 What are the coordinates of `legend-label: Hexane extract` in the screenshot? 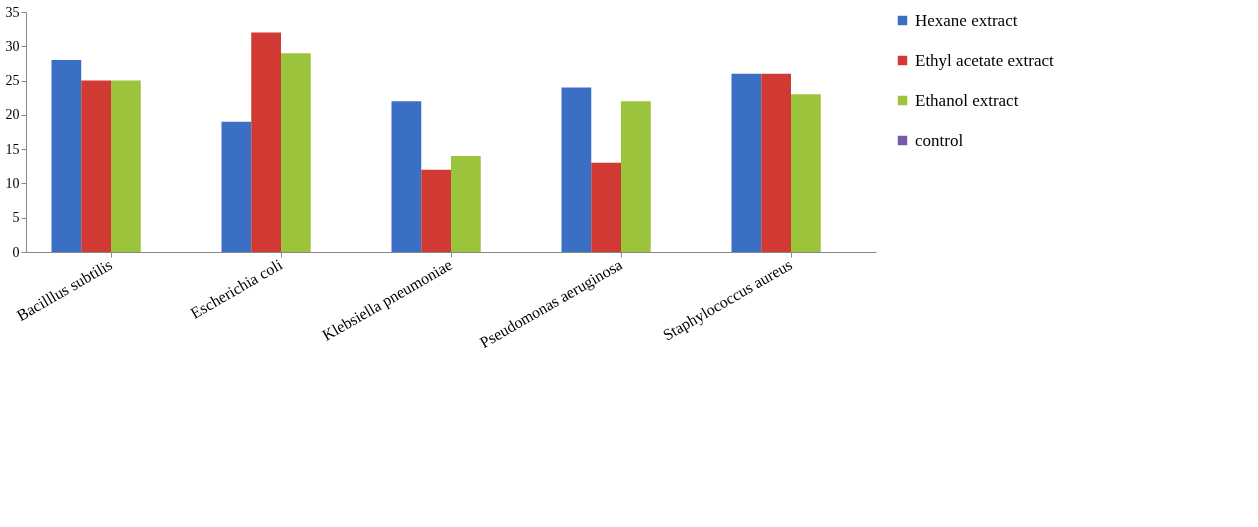 It's located at (966, 20).